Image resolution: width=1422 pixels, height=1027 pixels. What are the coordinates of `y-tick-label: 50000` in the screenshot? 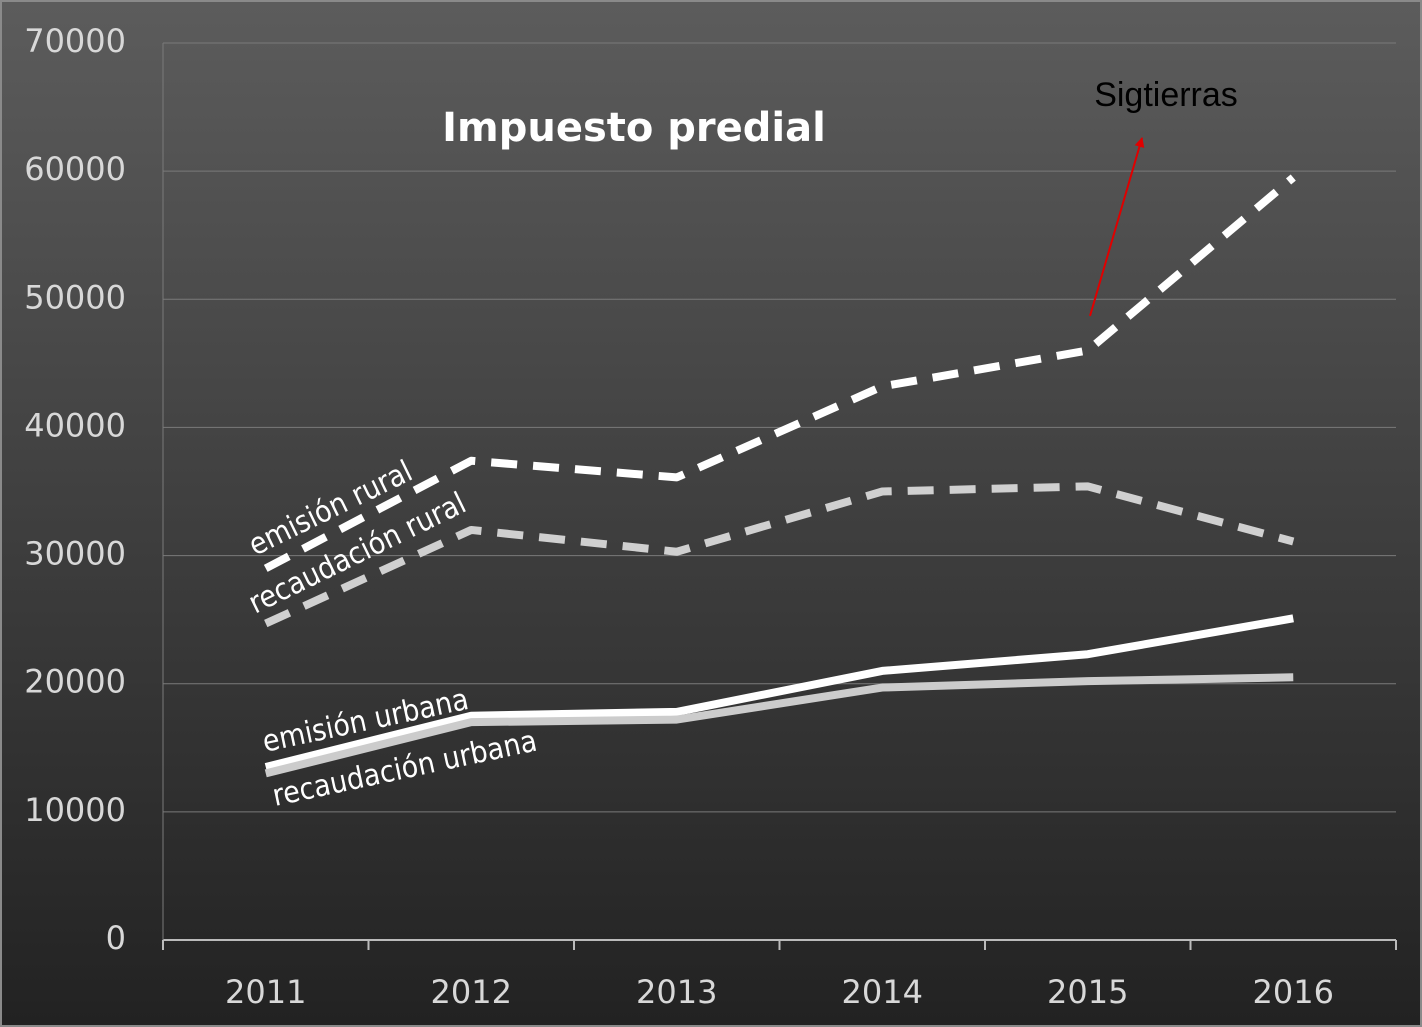 It's located at (75, 297).